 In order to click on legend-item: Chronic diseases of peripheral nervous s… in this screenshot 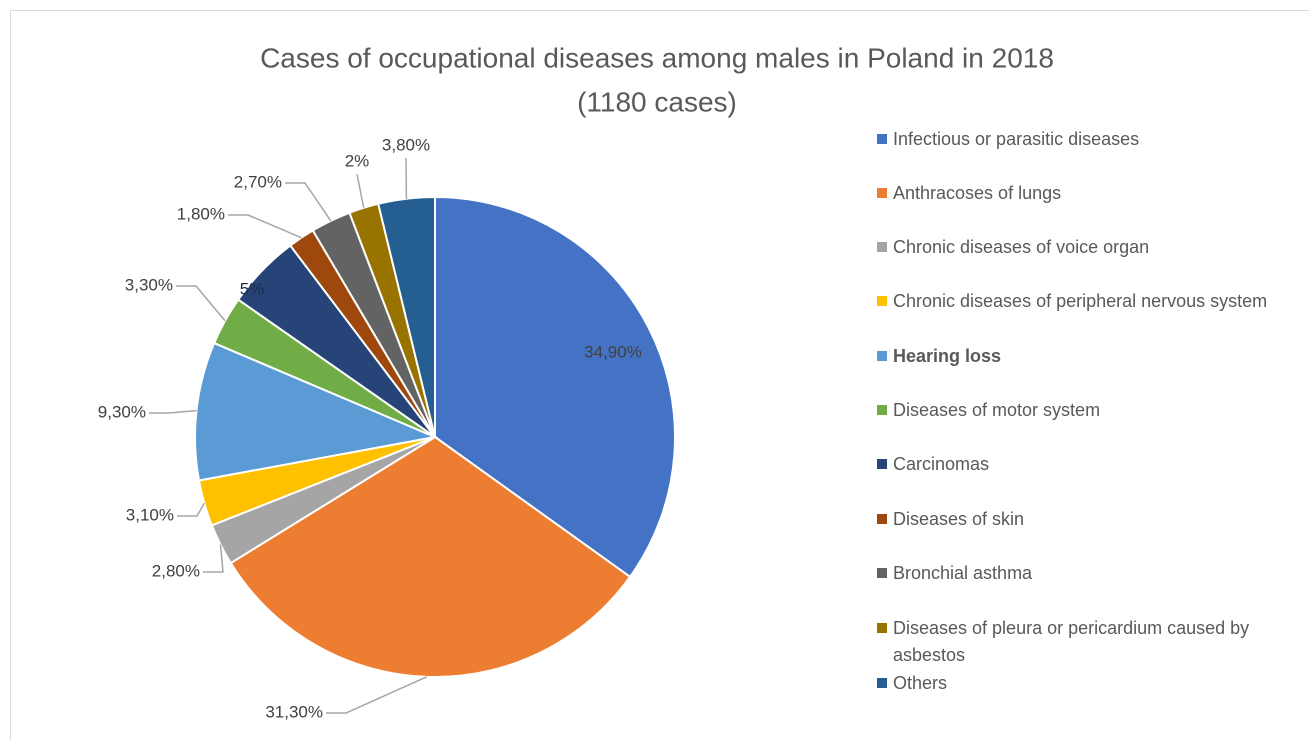, I will do `click(1087, 301)`.